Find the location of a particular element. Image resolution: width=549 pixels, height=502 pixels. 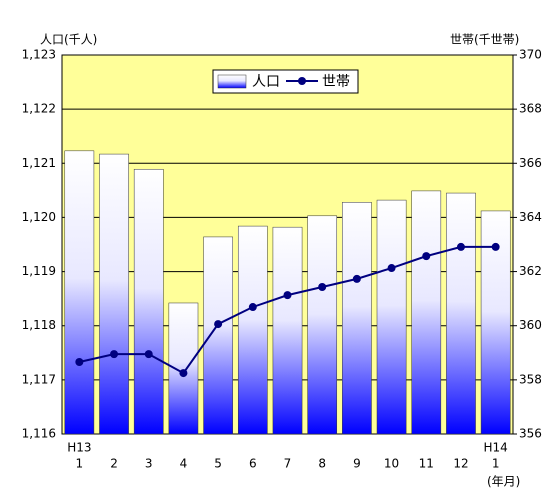

x-tick-label: 2 is located at coordinates (114, 464).